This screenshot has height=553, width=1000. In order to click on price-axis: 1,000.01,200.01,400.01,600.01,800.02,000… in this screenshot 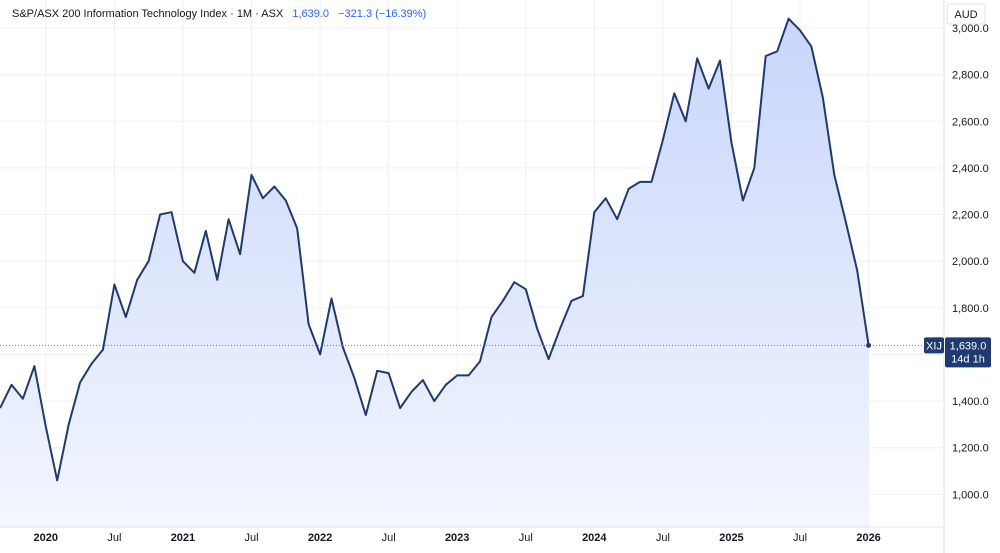, I will do `click(970, 262)`.